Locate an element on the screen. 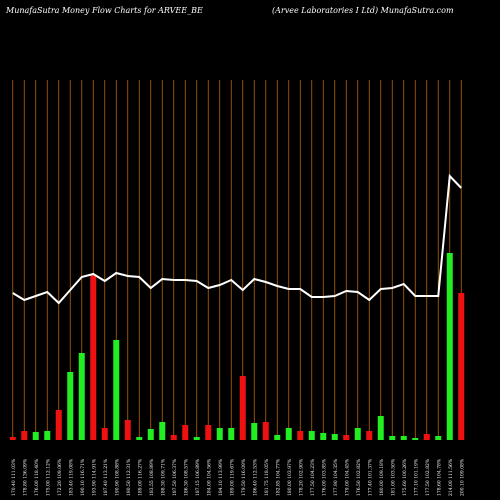 The image size is (500, 500). x-tick-label: 190.10 116.71% is located at coordinates (83, 477).